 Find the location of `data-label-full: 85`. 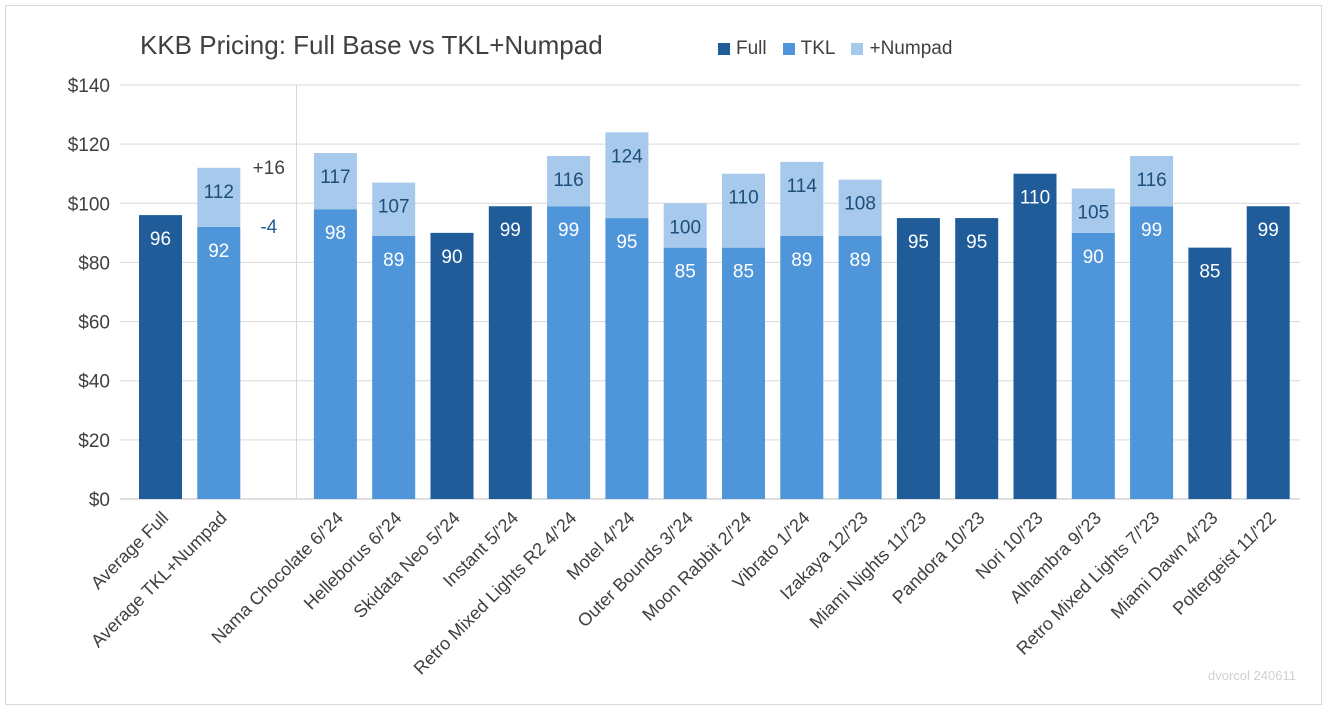

data-label-full: 85 is located at coordinates (1209, 272).